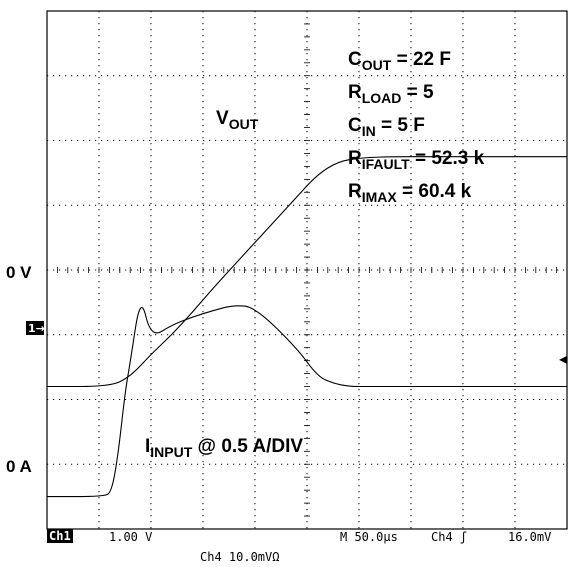 The image size is (570, 567). Describe the element at coordinates (147, 446) in the screenshot. I see `iinput-label-main: I` at that location.